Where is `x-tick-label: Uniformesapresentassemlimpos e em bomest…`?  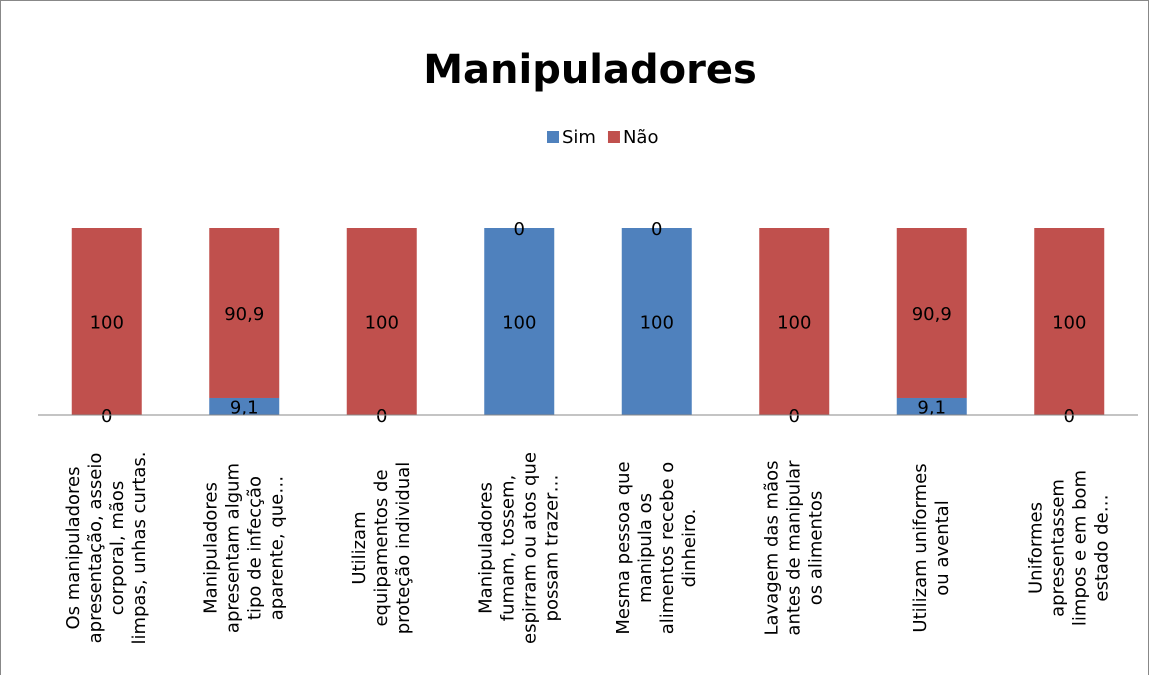
x-tick-label: Uniformesapresentassemlimpos e em bomest… is located at coordinates (1068, 548).